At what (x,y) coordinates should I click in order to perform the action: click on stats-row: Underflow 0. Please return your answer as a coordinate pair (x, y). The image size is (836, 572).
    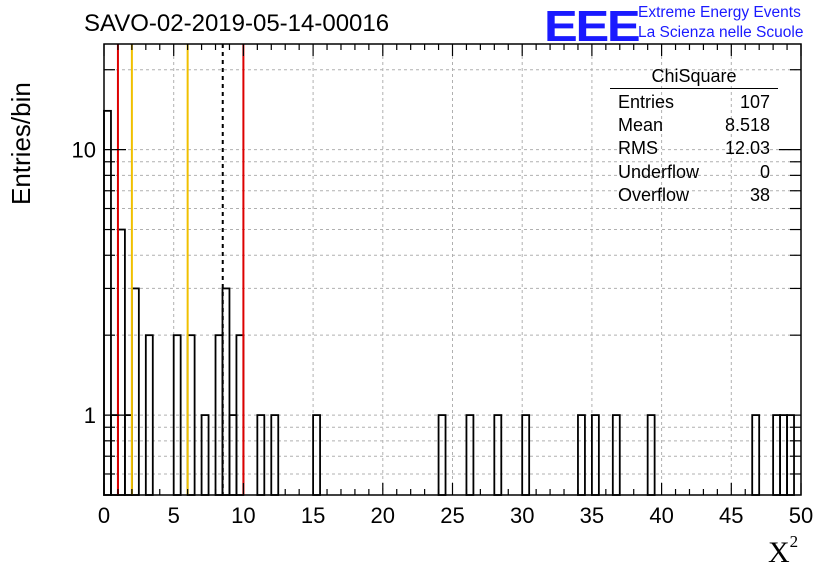
    Looking at the image, I should click on (694, 172).